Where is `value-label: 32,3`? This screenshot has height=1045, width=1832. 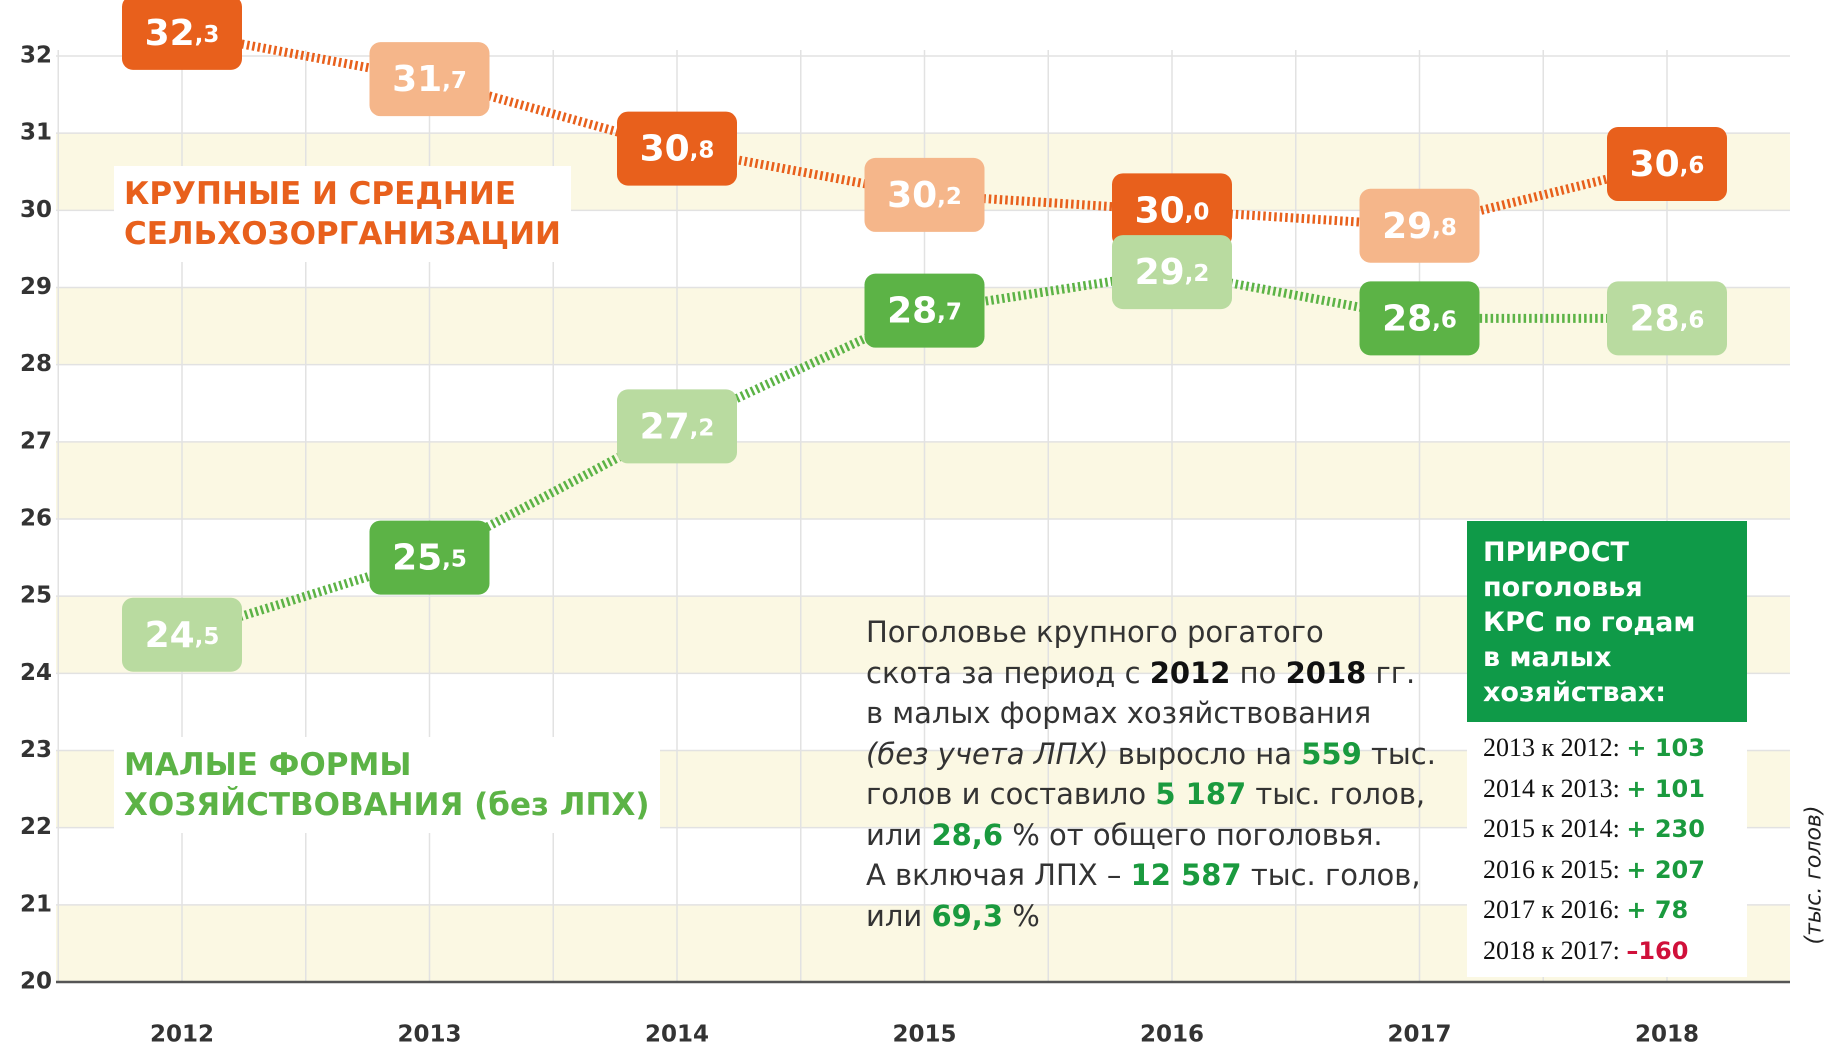 value-label: 32,3 is located at coordinates (182, 33).